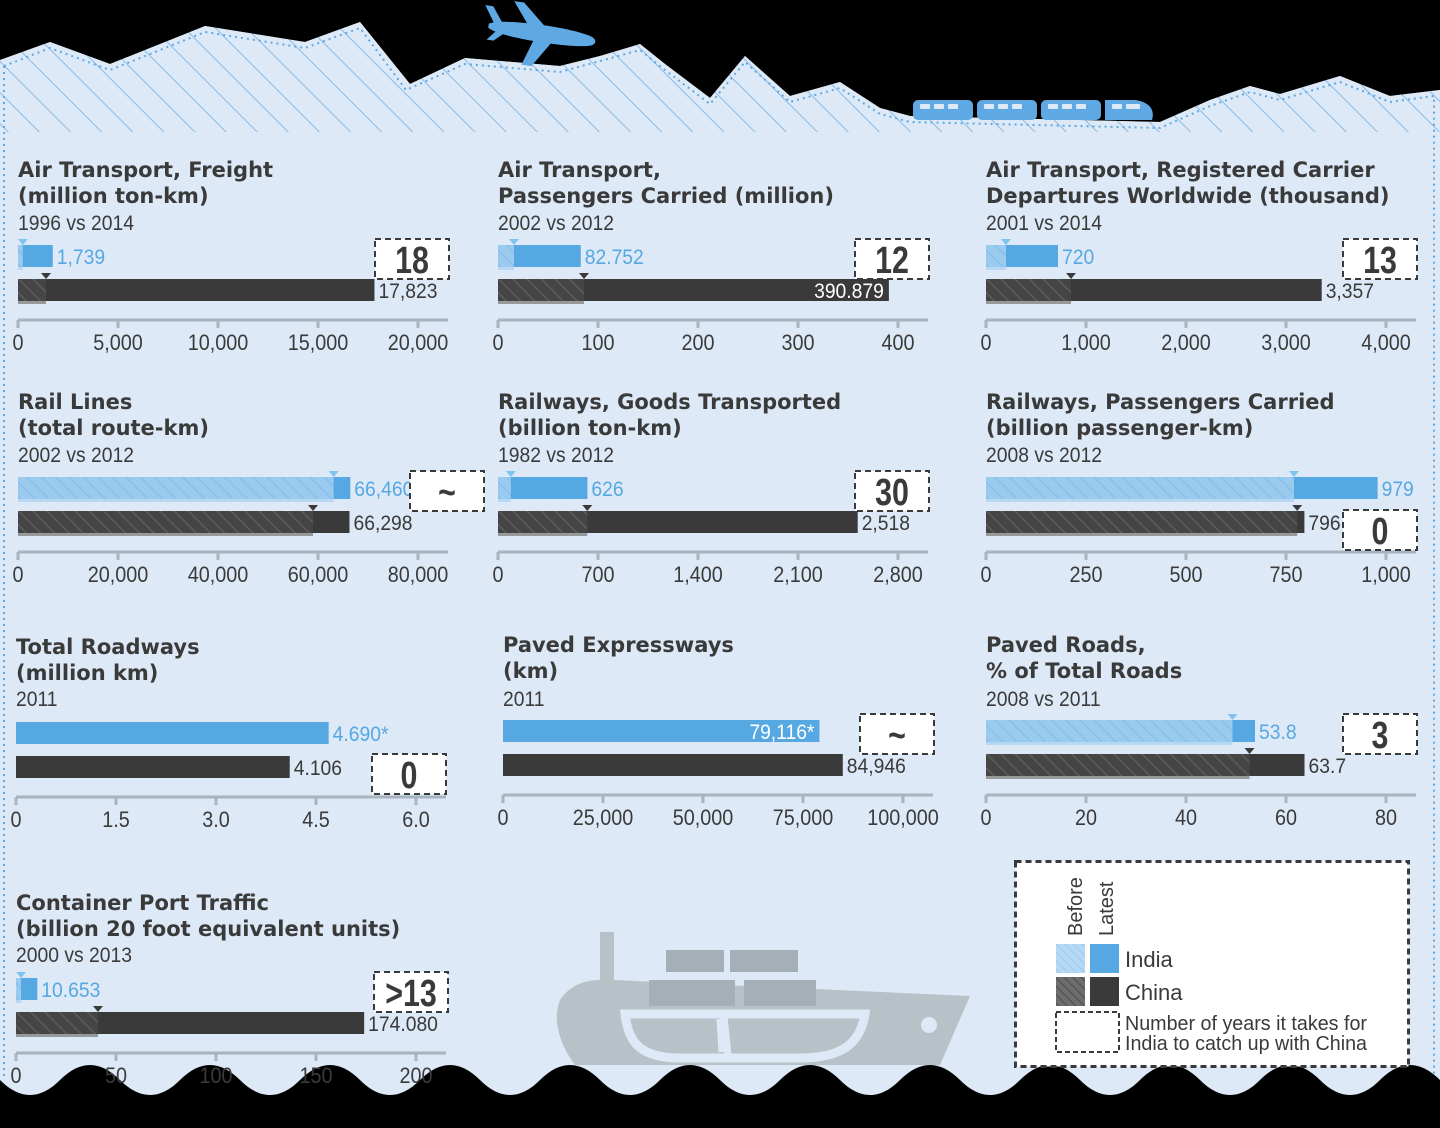 The width and height of the screenshot is (1440, 1128). Describe the element at coordinates (1246, 1044) in the screenshot. I see `legend-years-note-line2: India to catch up with China` at that location.